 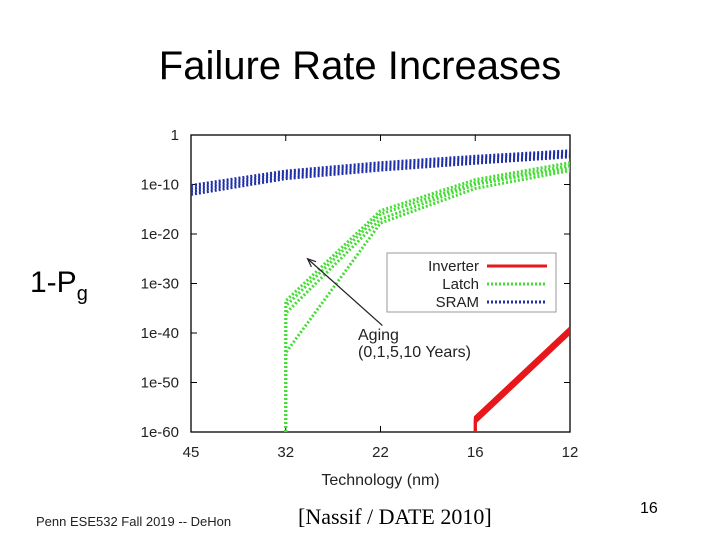 I want to click on annotation-arrow-line, so click(x=345, y=292).